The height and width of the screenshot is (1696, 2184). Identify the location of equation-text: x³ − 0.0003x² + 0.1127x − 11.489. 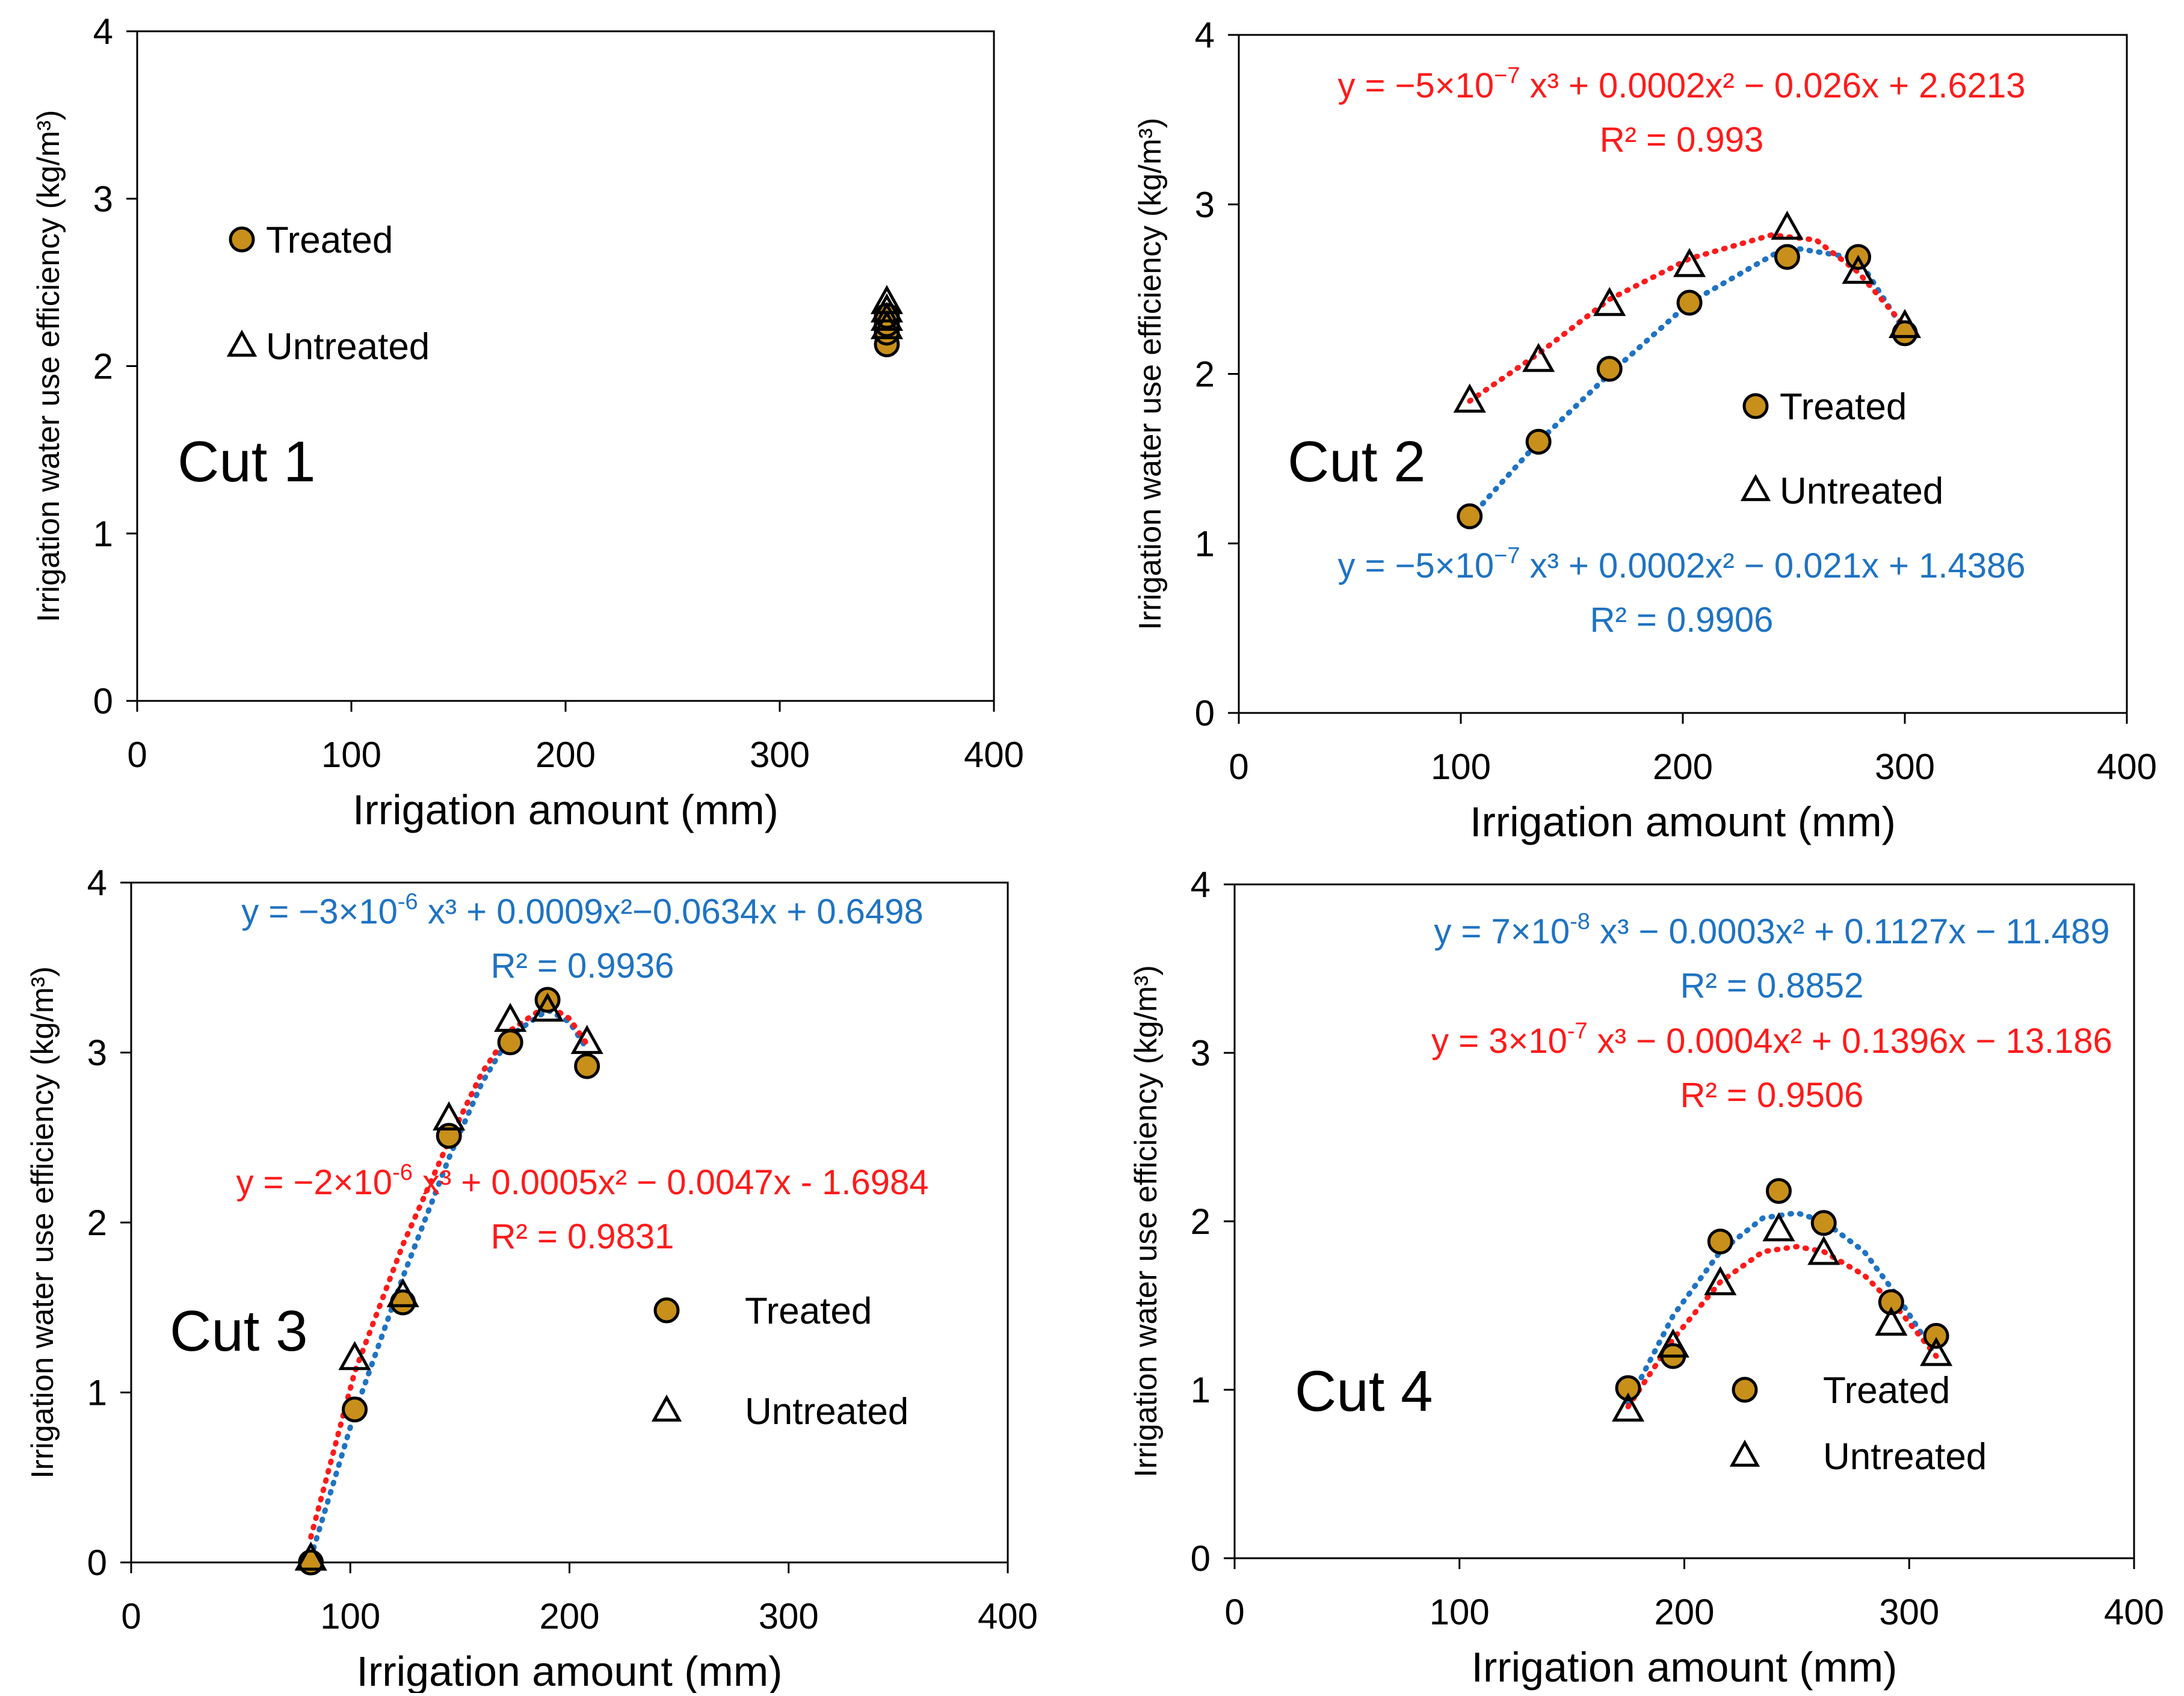
(1850, 931).